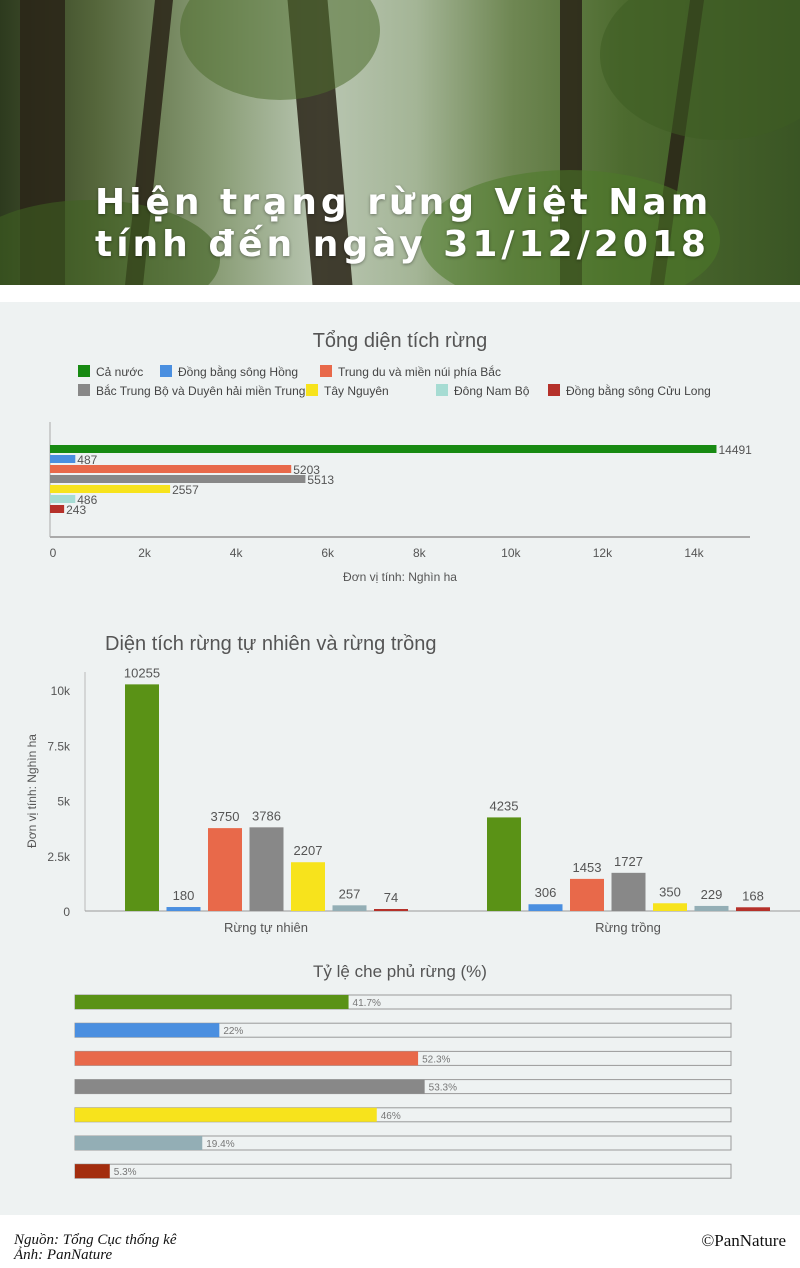 This screenshot has width=800, height=1268. Describe the element at coordinates (185, 490) in the screenshot. I see `data-label: 2557` at that location.